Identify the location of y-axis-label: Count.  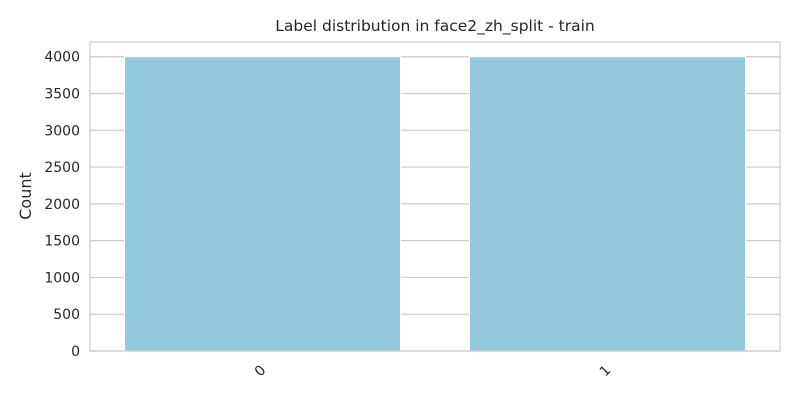
(25, 196).